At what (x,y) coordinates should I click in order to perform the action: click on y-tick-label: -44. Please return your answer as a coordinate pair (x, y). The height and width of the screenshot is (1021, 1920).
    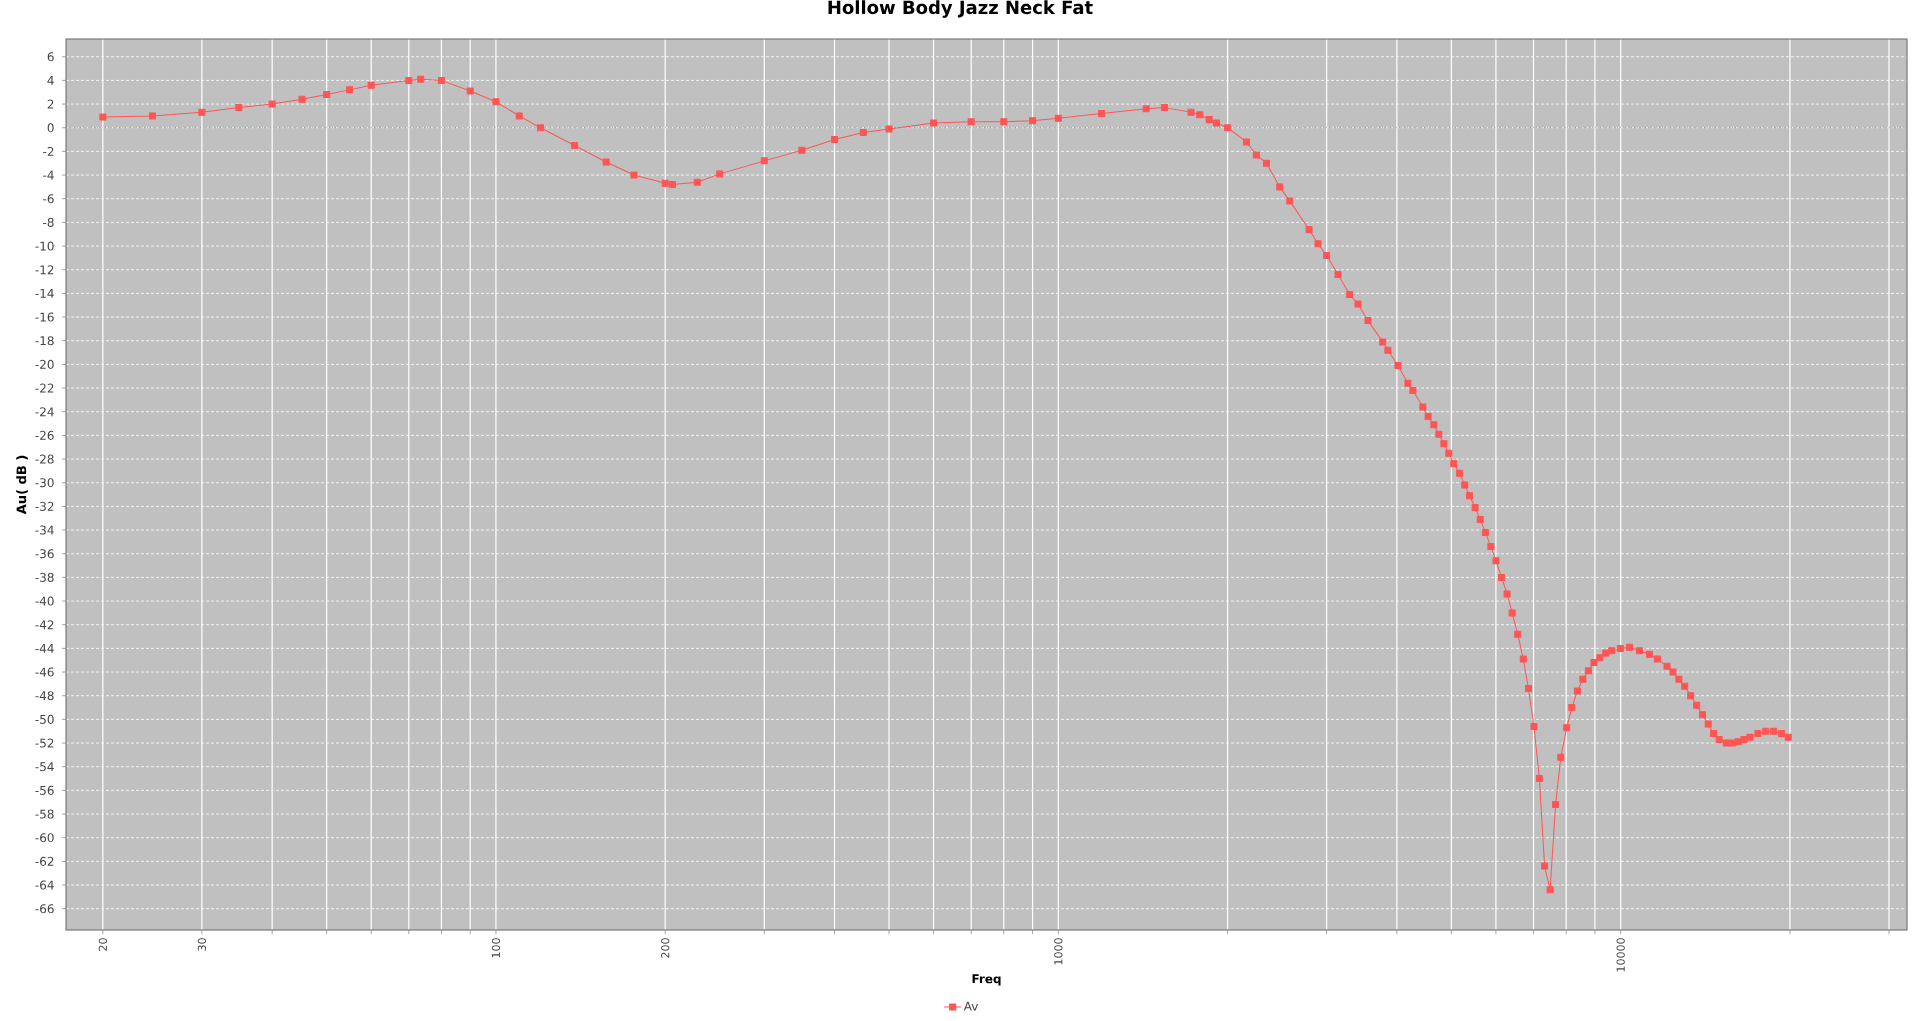
    Looking at the image, I should click on (44, 648).